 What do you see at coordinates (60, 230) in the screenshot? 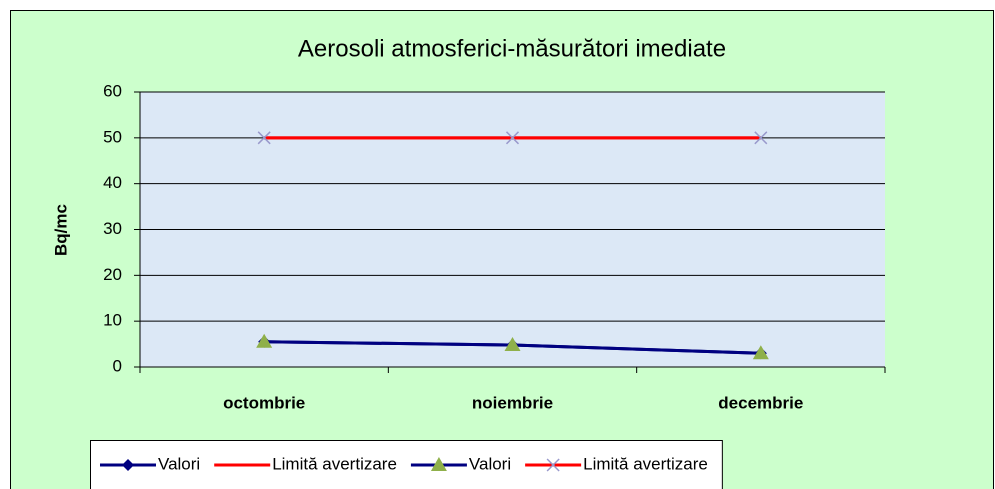
I see `y-axis-label: Bq/mc` at bounding box center [60, 230].